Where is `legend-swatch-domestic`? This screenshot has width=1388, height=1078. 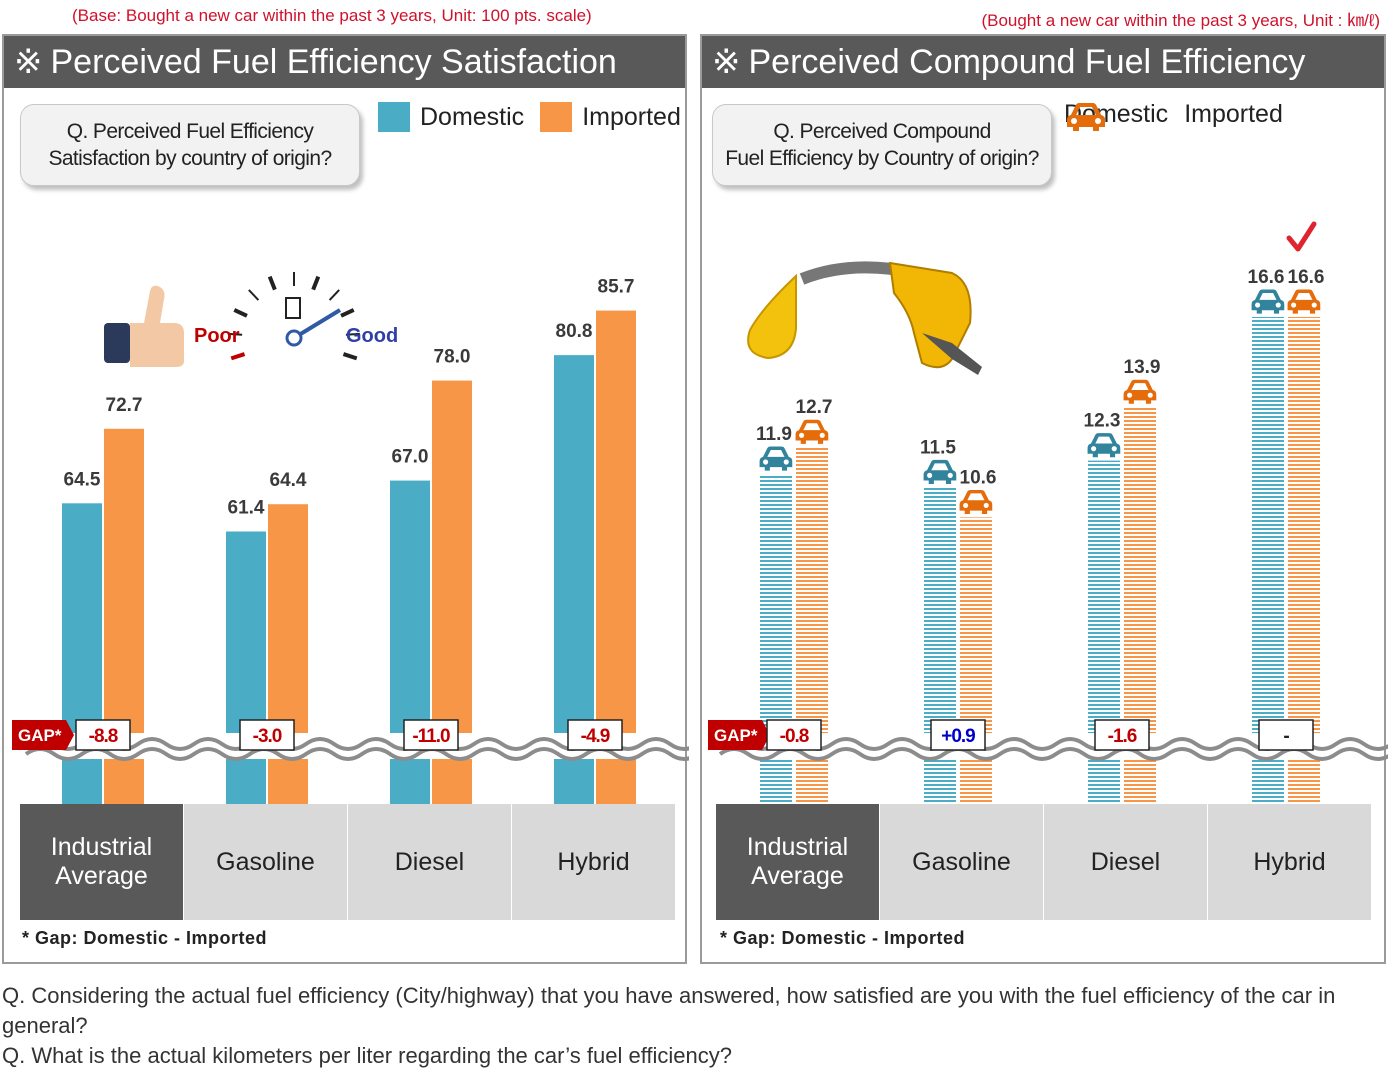 legend-swatch-domestic is located at coordinates (394, 117).